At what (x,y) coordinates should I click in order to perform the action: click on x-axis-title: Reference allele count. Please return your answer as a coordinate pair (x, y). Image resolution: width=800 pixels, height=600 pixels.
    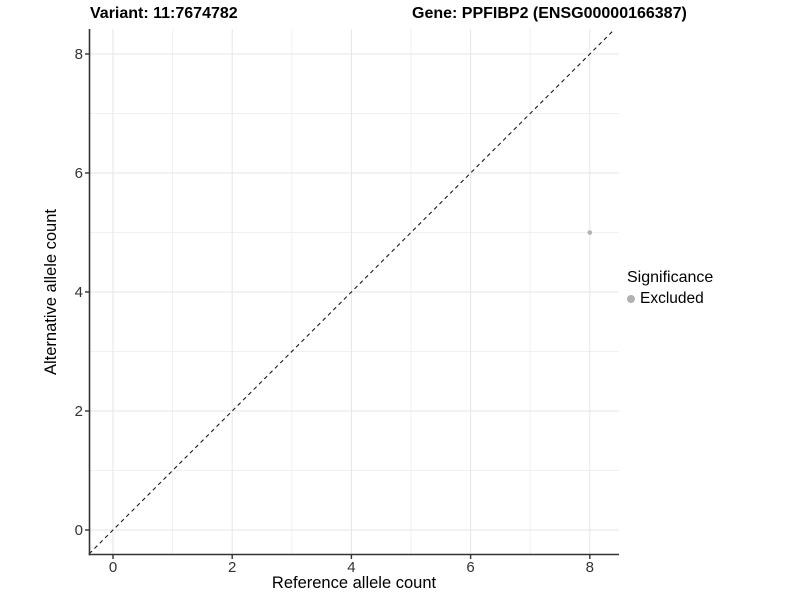
    Looking at the image, I should click on (354, 583).